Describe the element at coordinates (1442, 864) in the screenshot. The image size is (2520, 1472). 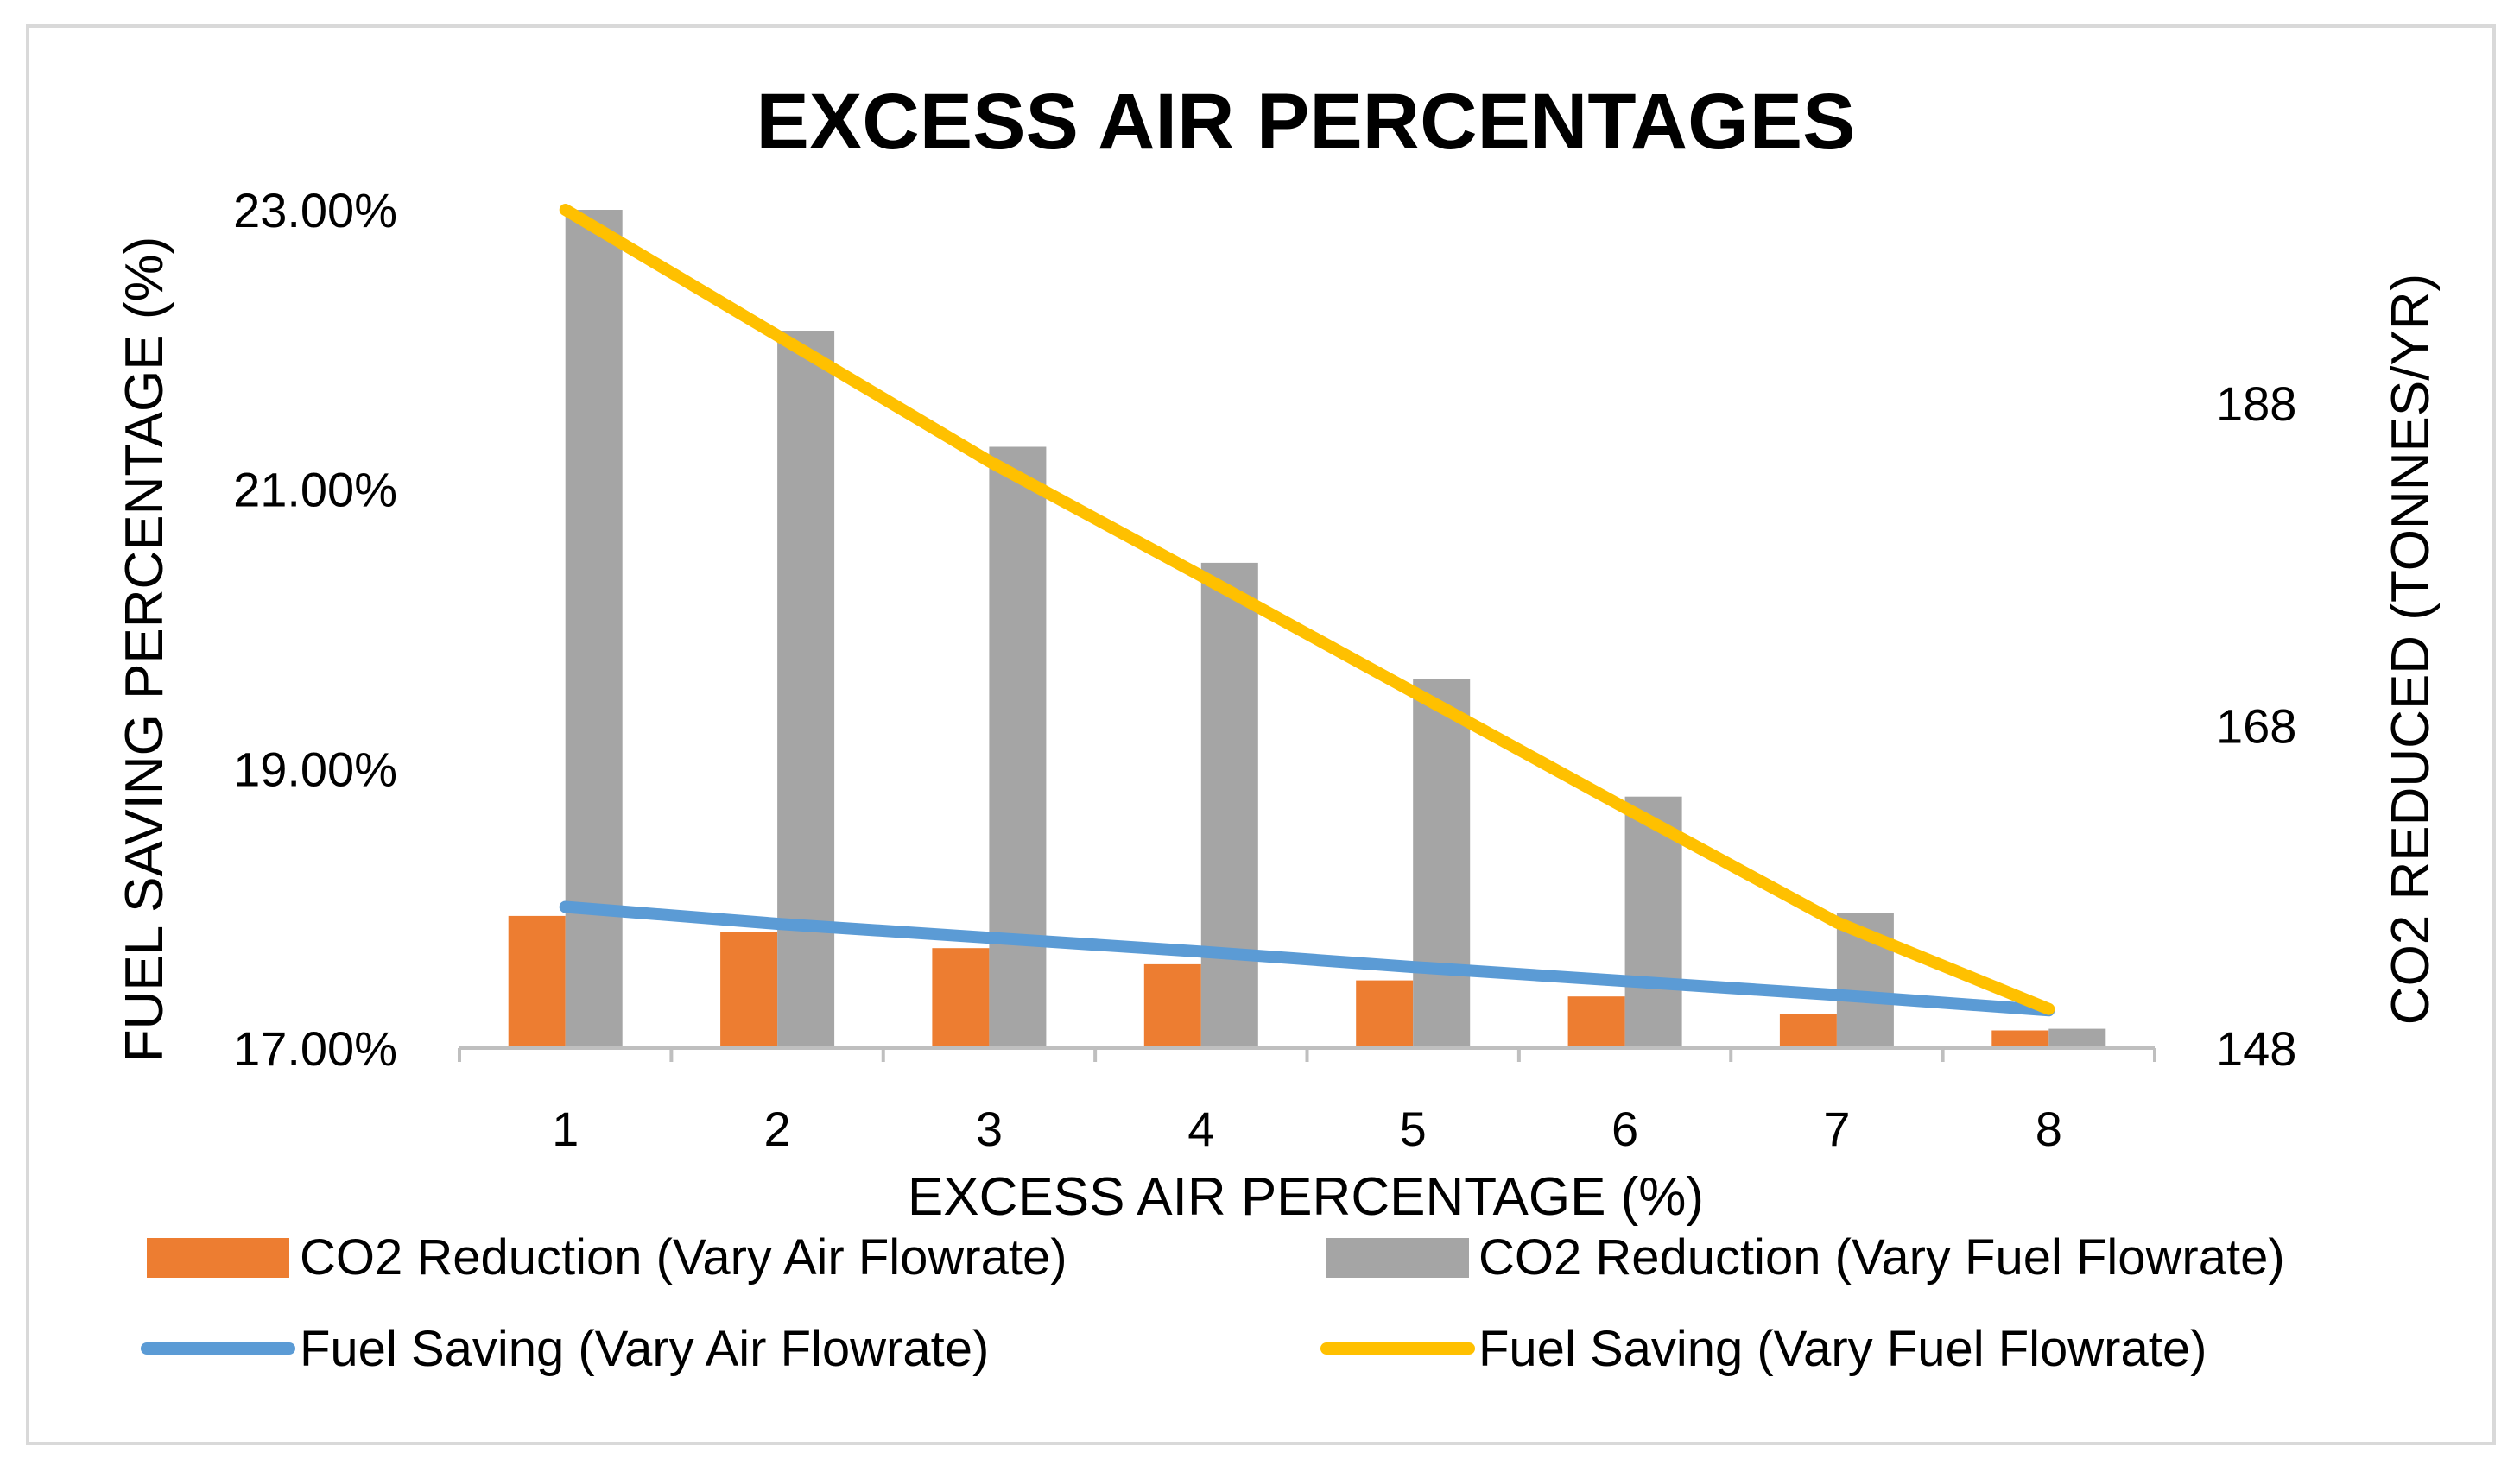
I see `bar-series2-cat5` at that location.